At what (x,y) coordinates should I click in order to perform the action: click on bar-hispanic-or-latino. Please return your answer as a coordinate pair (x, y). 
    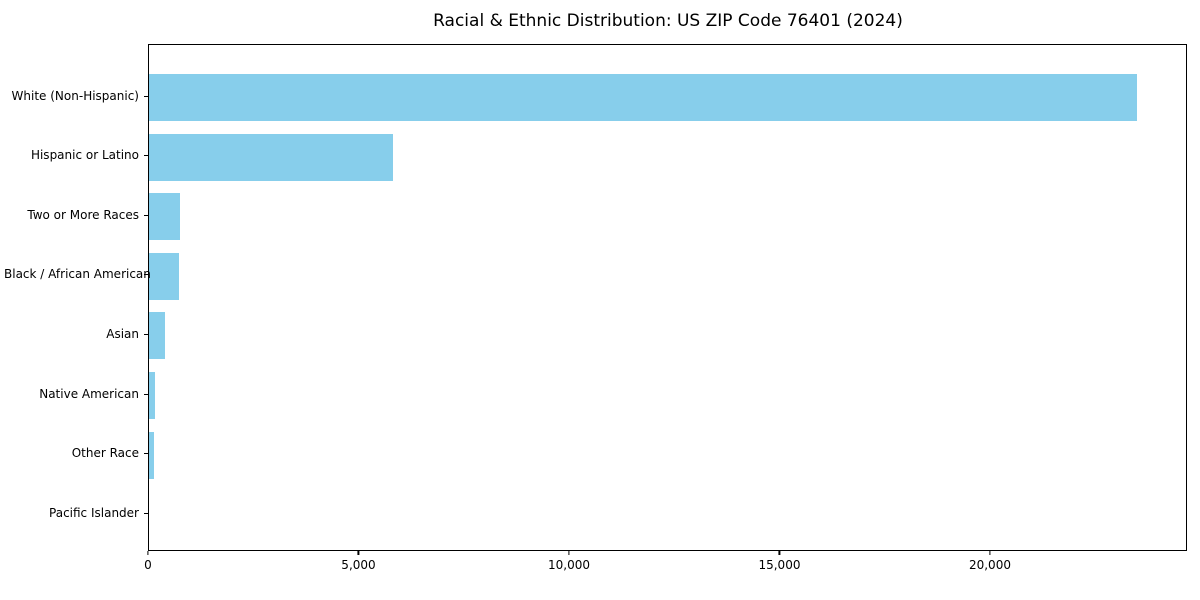
    Looking at the image, I should click on (271, 157).